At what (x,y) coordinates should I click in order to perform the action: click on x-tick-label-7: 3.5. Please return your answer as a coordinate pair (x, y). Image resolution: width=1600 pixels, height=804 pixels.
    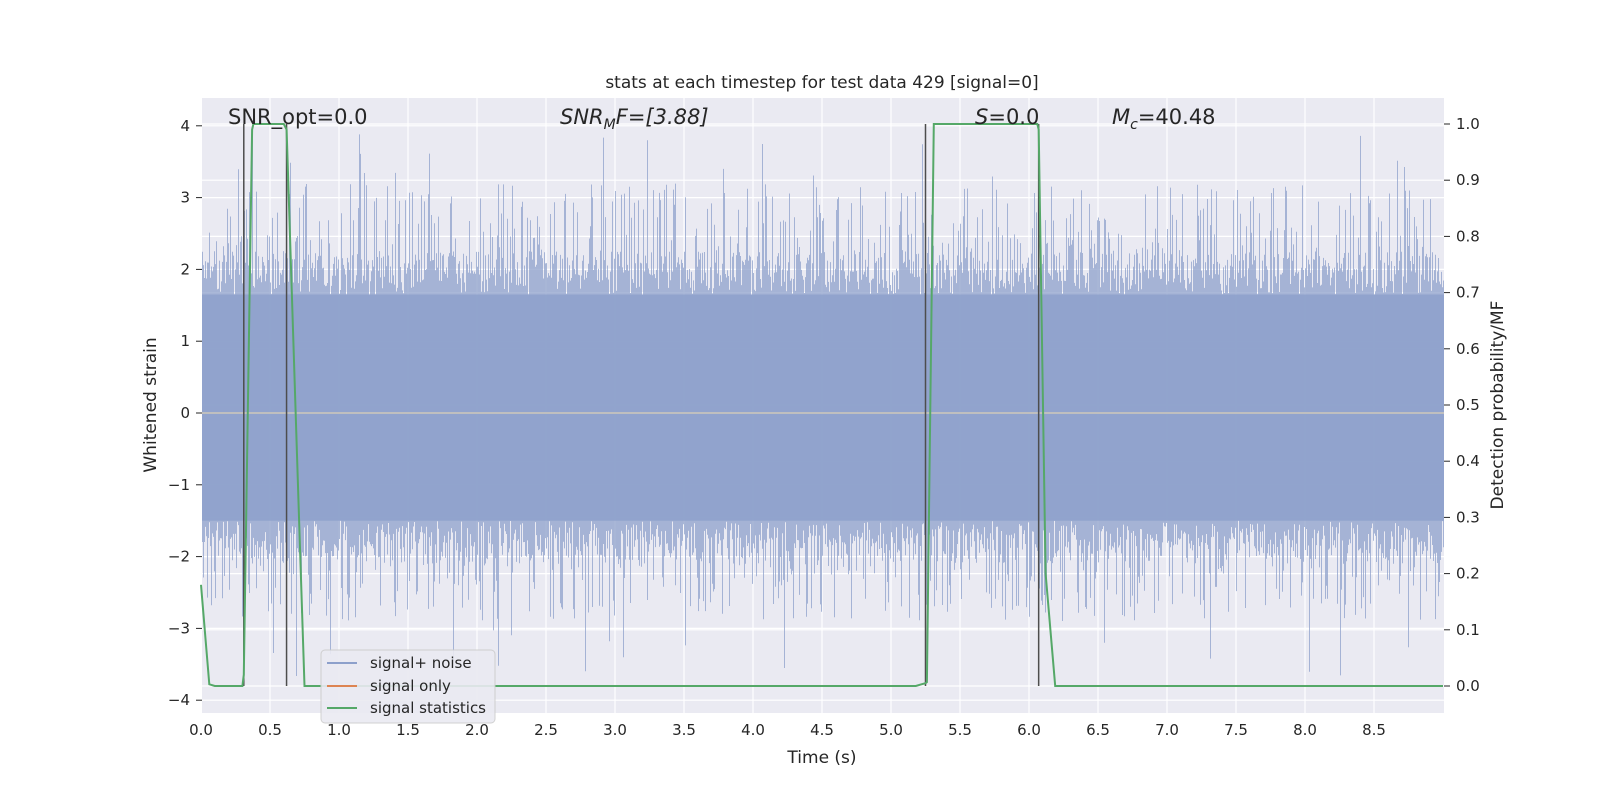
    Looking at the image, I should click on (684, 730).